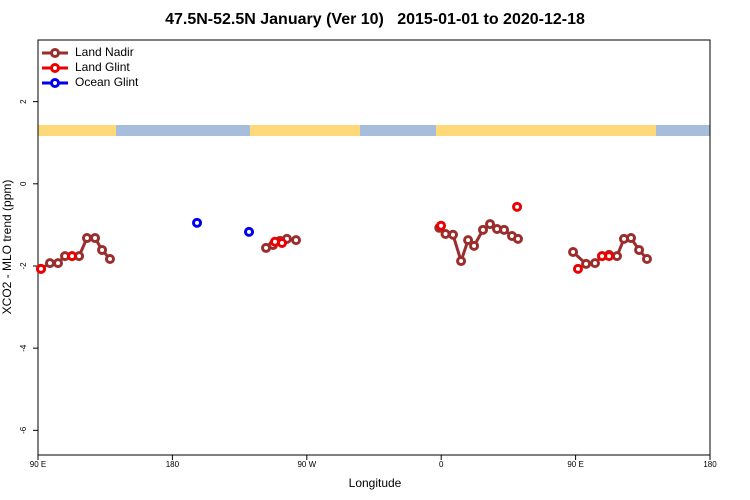 Image resolution: width=750 pixels, height=500 pixels. I want to click on y-tick-label: 2, so click(23, 101).